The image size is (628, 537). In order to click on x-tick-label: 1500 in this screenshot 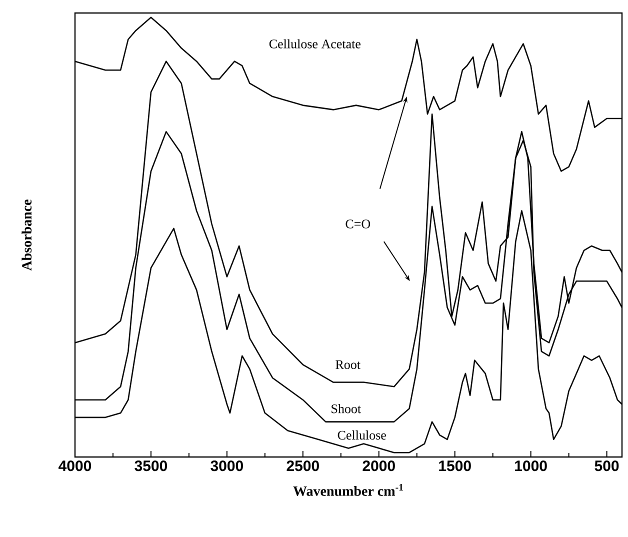, I will do `click(455, 466)`.